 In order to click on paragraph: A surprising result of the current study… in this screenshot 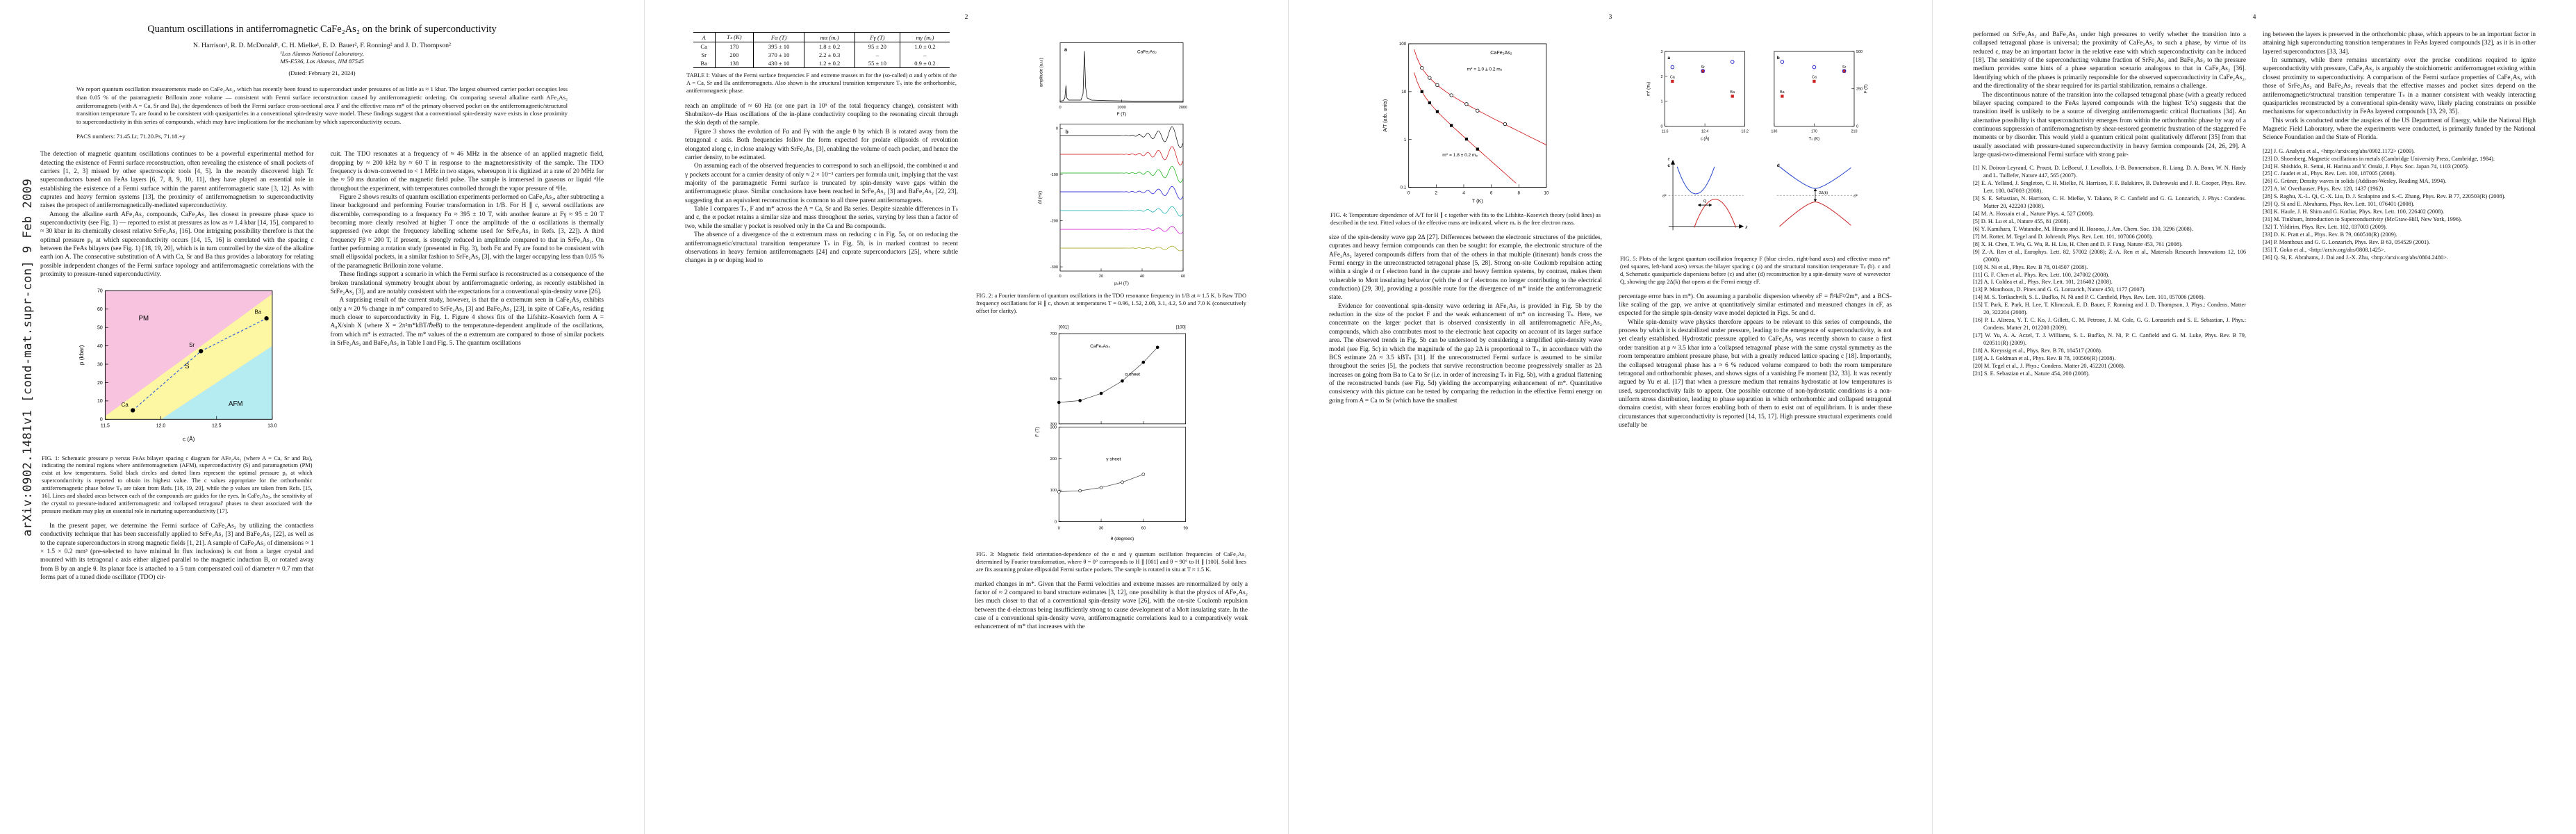, I will do `click(467, 322)`.